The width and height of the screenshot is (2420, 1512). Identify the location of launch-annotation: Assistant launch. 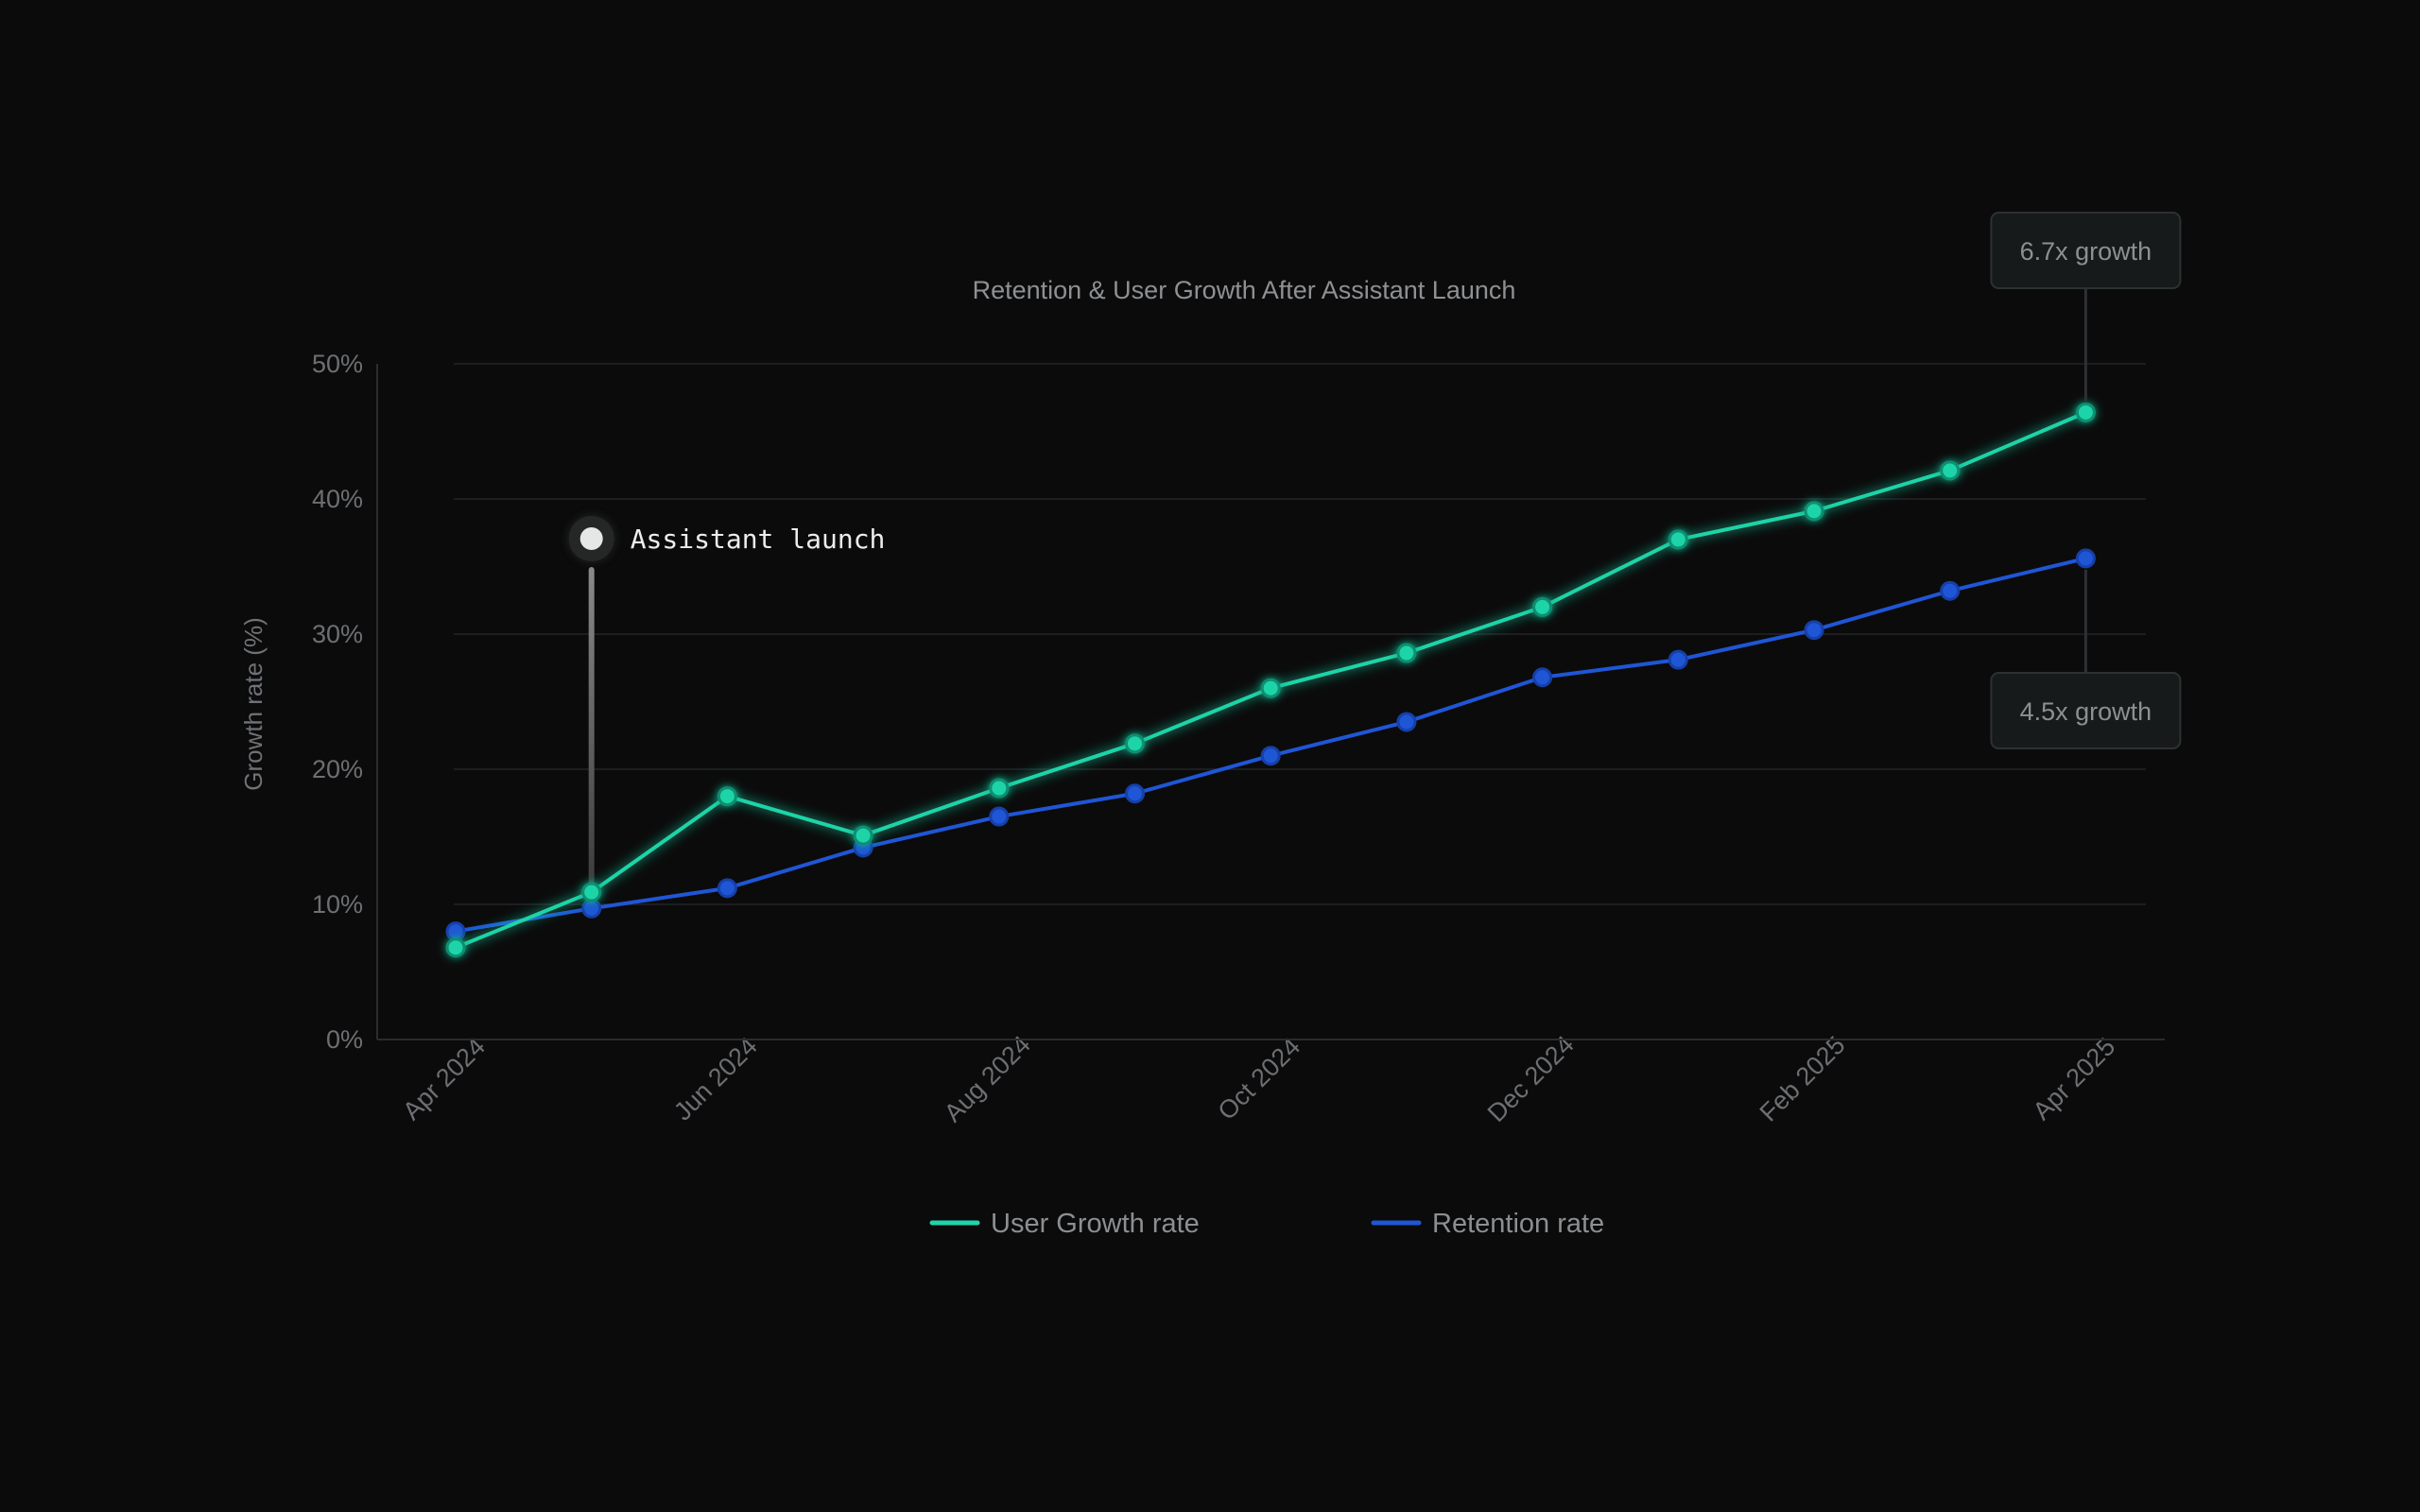
(727, 704).